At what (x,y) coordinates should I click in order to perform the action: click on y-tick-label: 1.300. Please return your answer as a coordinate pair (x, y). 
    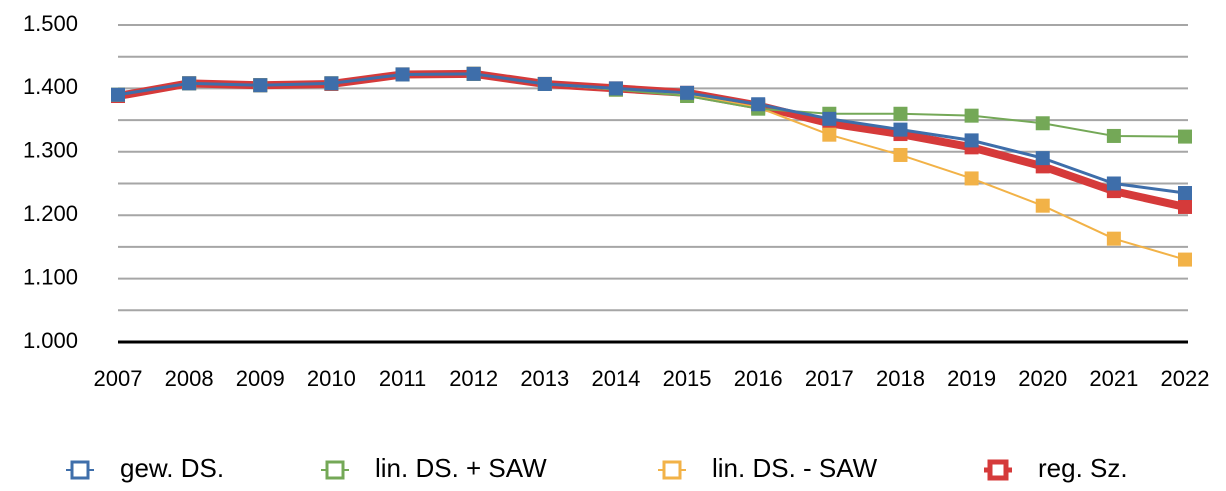
    Looking at the image, I should click on (50, 150).